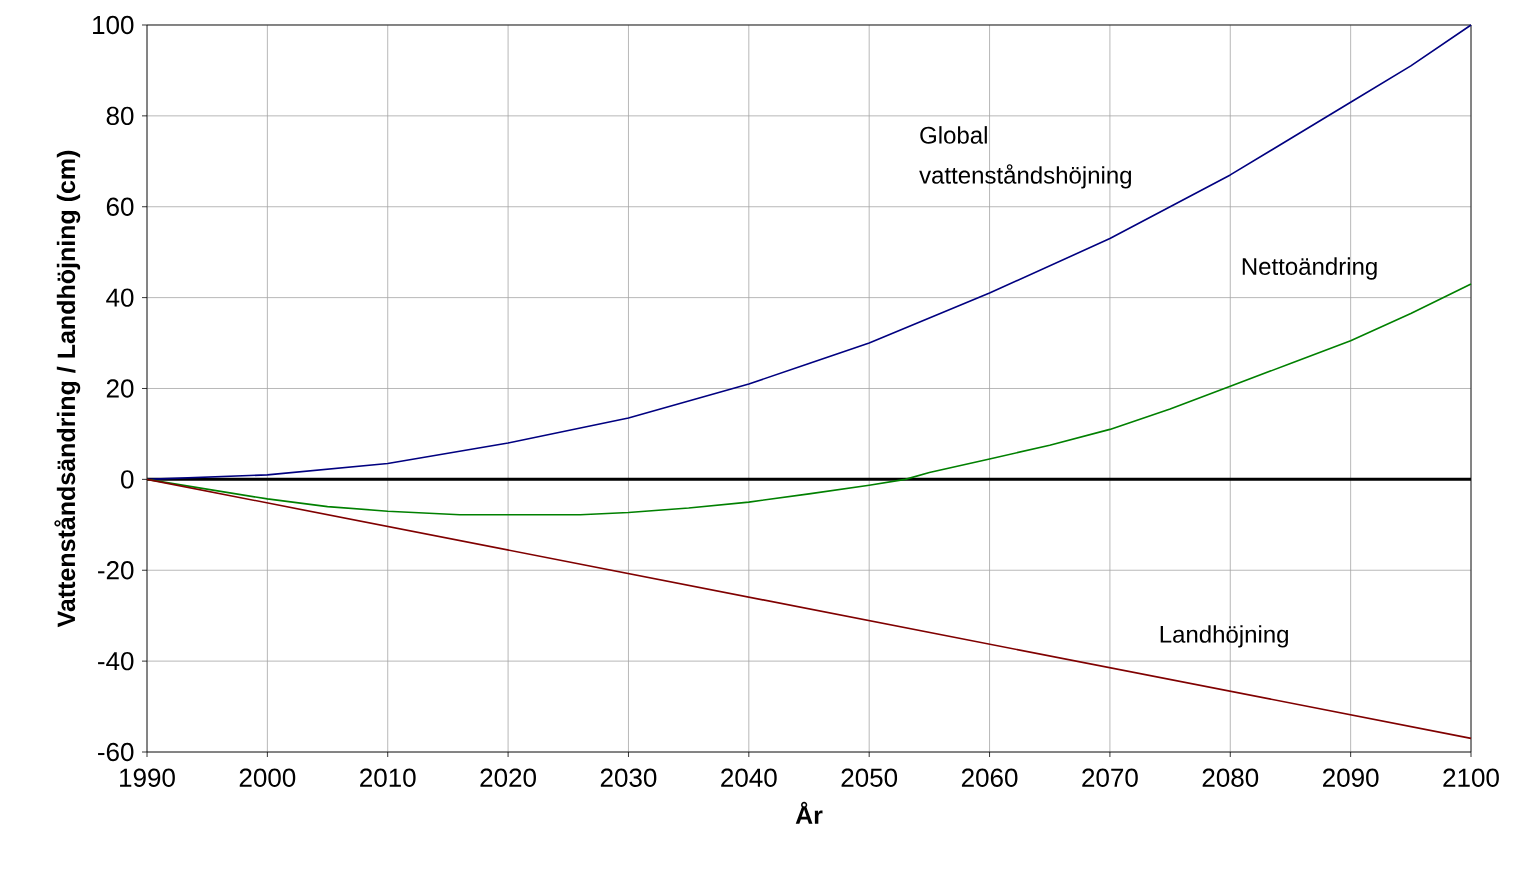  What do you see at coordinates (628, 777) in the screenshot?
I see `x-tick-label: 2030` at bounding box center [628, 777].